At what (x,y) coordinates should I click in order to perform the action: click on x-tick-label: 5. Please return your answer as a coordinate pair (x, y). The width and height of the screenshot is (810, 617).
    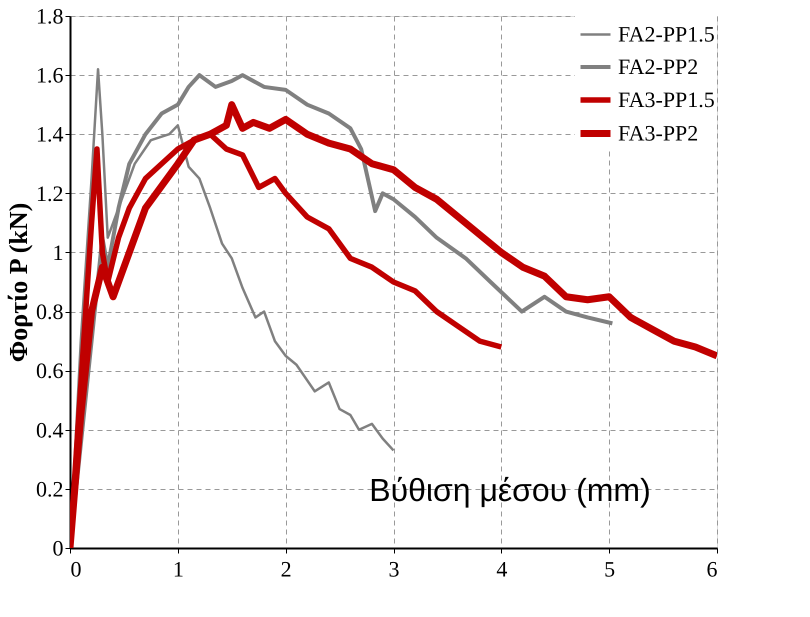
    Looking at the image, I should click on (610, 569).